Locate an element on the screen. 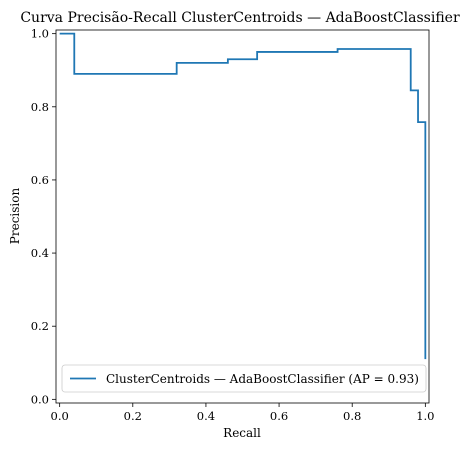 The height and width of the screenshot is (449, 471). x-axis-ticks: 0.0 0.2 0.4 0.6 0.8 1.0 is located at coordinates (242, 413).